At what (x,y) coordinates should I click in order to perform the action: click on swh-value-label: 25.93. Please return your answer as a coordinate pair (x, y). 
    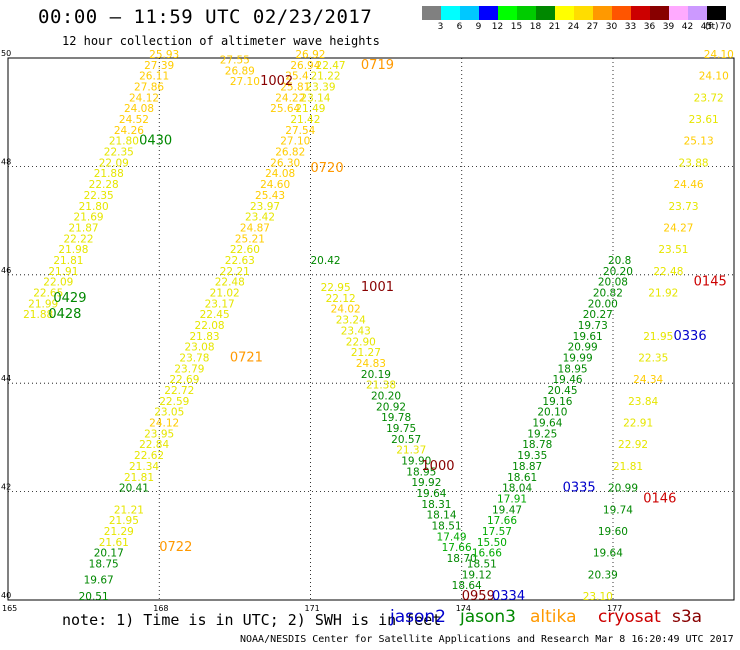
    Looking at the image, I should click on (164, 55).